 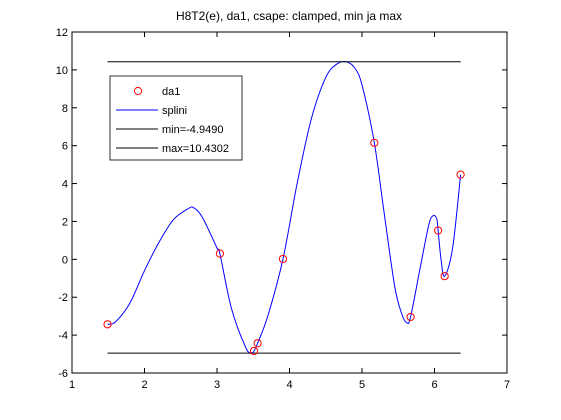 What do you see at coordinates (144, 385) in the screenshot?
I see `x-tick-label: 2` at bounding box center [144, 385].